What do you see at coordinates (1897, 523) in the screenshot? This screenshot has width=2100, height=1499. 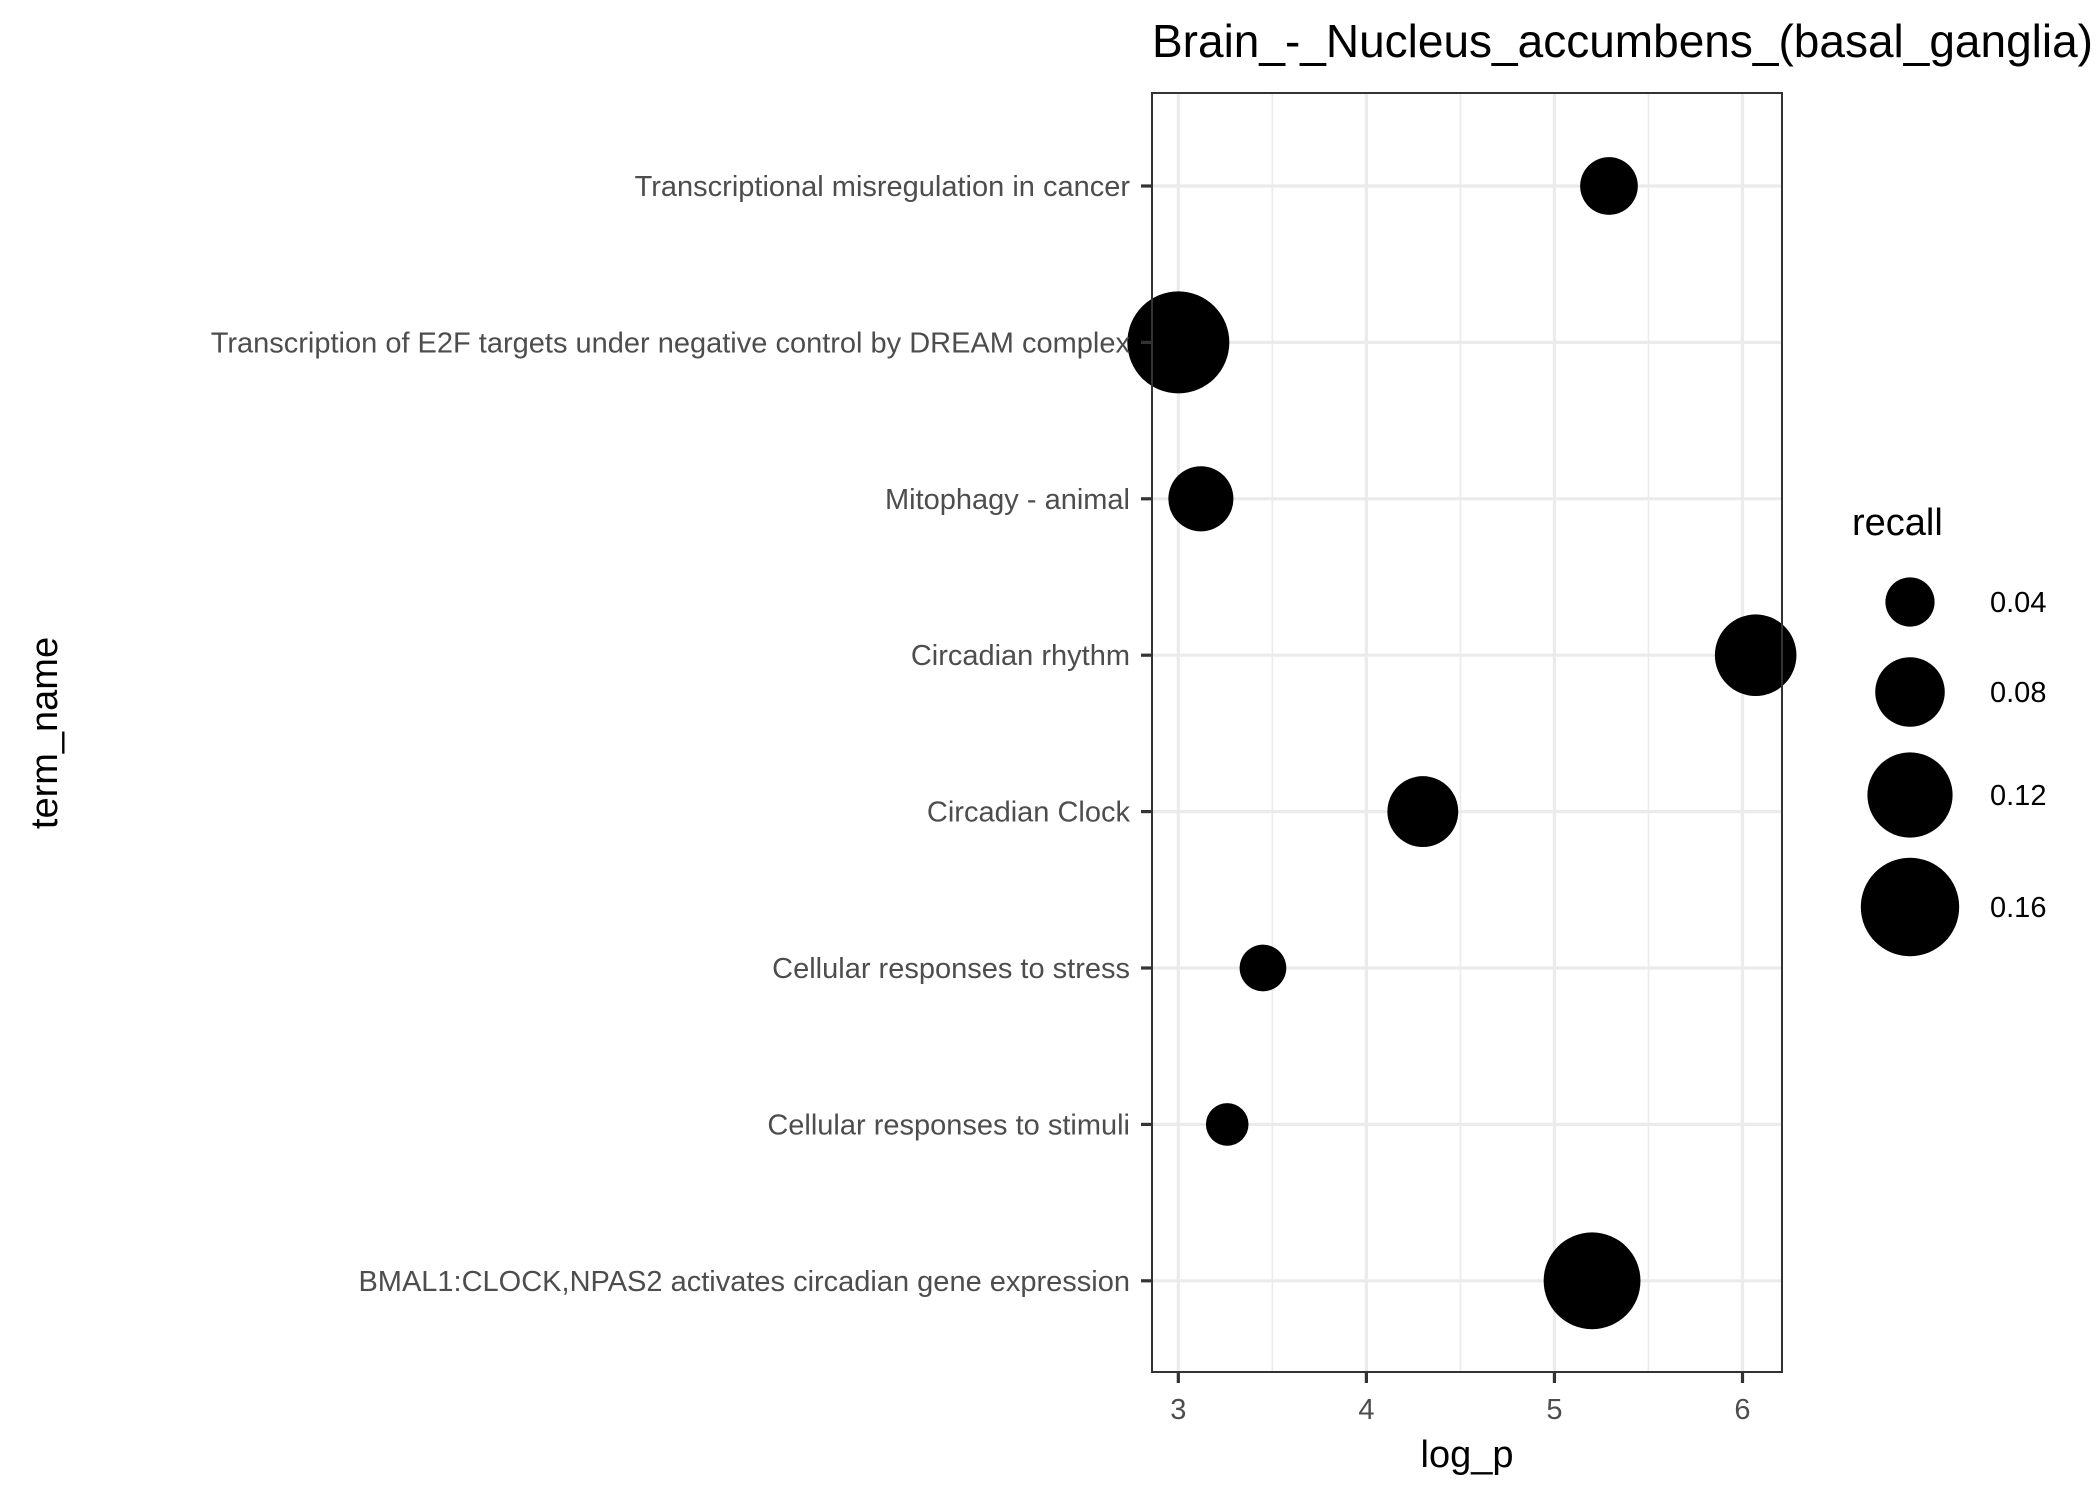 I see `legend-title: recall` at bounding box center [1897, 523].